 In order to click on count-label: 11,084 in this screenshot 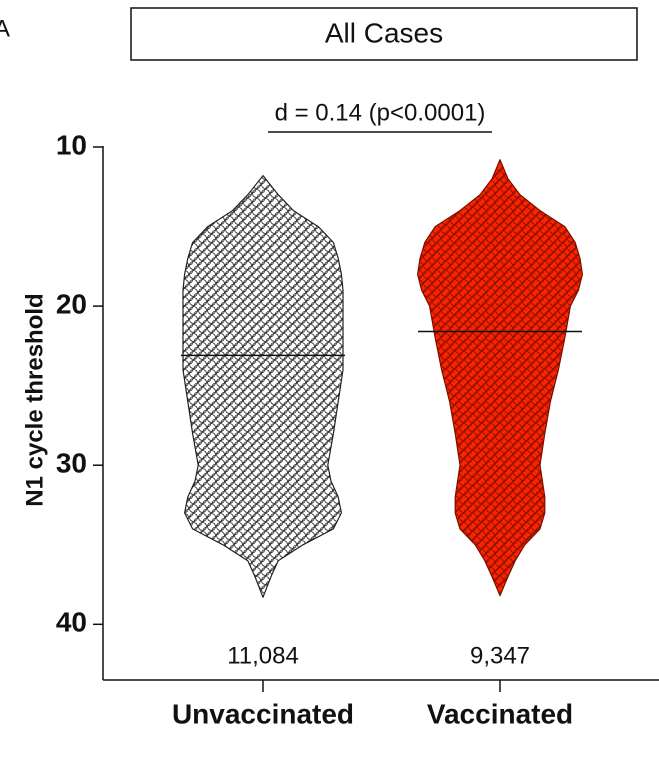, I will do `click(263, 655)`.